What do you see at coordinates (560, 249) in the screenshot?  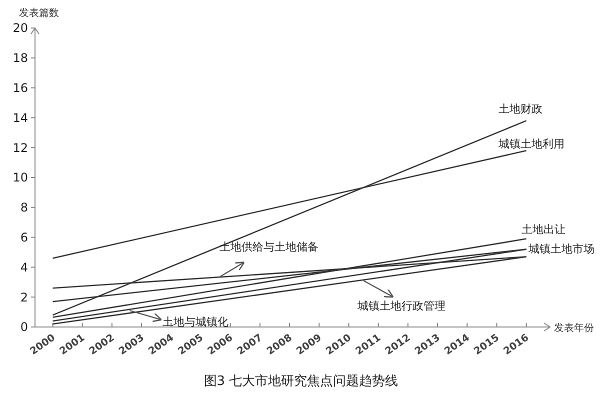 I see `annotation: 城镇土地市场` at bounding box center [560, 249].